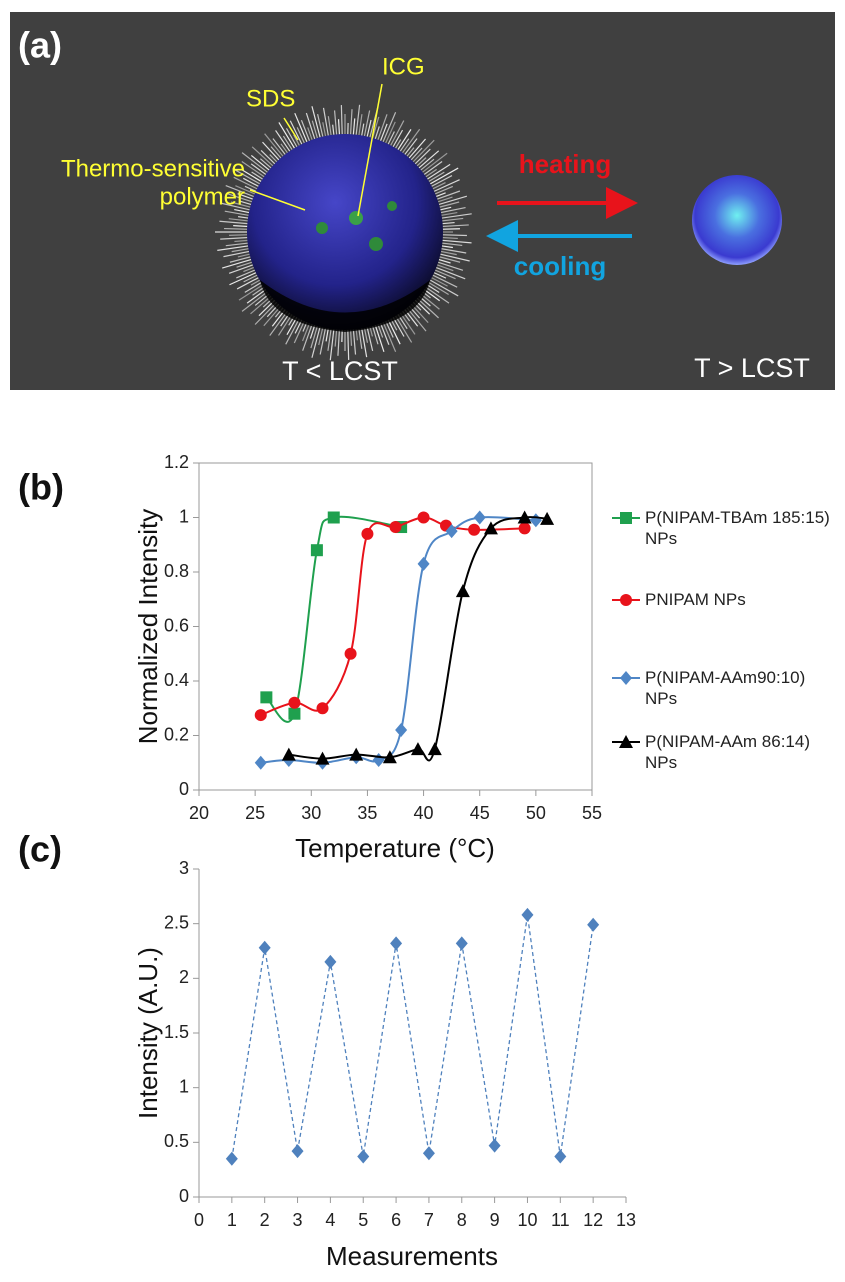  Describe the element at coordinates (176, 625) in the screenshot. I see `y-tick-label: 0.6` at that location.